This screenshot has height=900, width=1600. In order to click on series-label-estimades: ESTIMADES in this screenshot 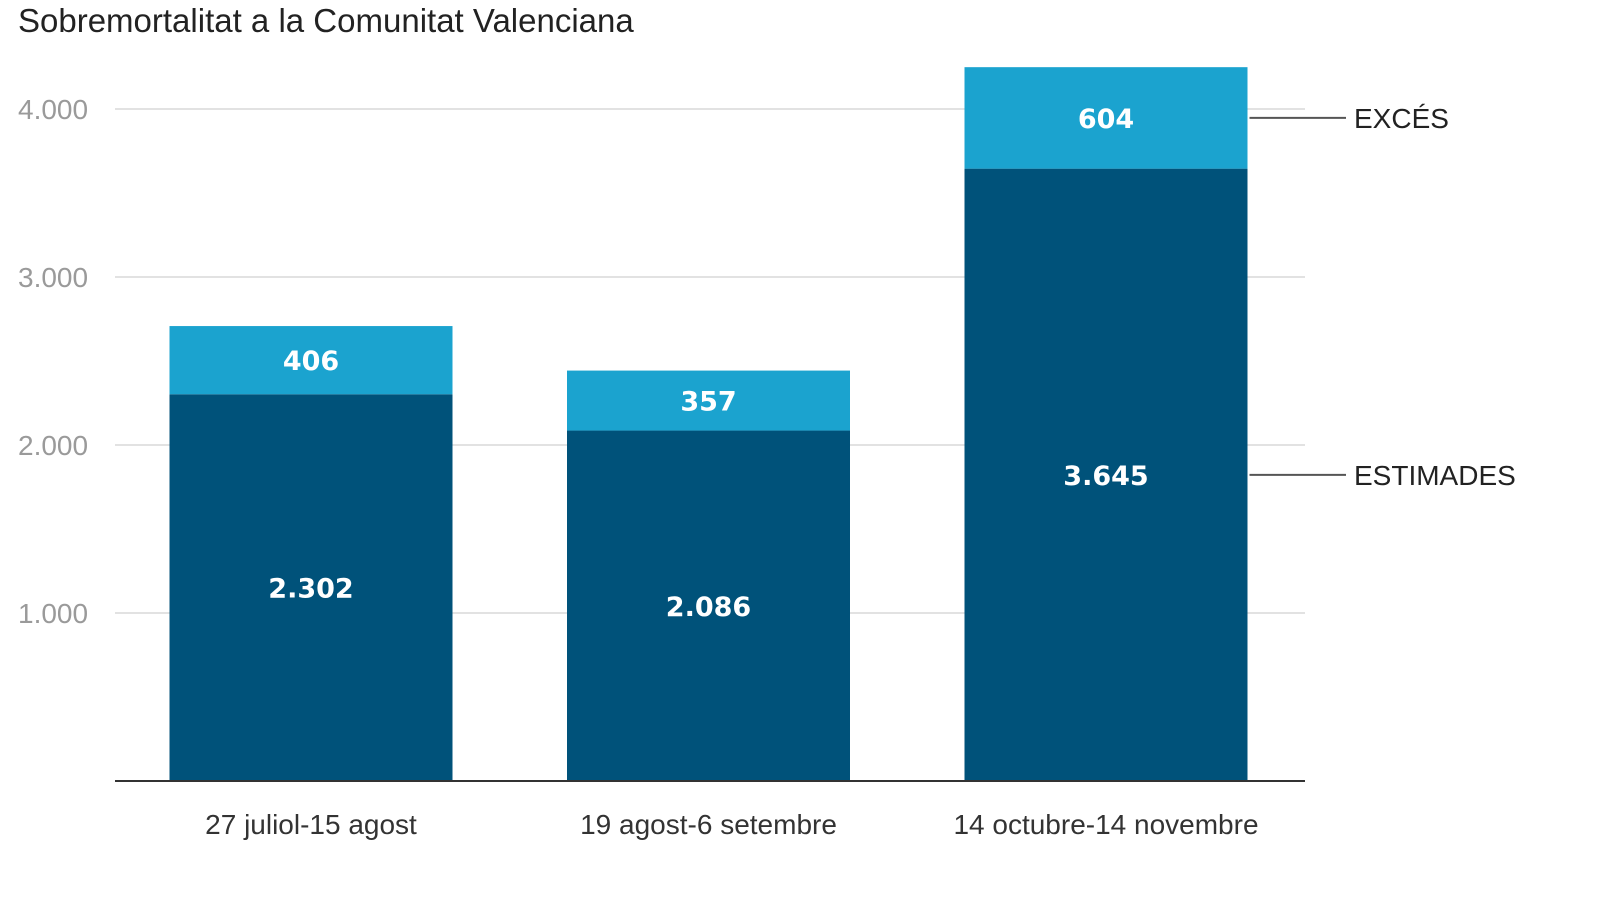, I will do `click(1435, 475)`.